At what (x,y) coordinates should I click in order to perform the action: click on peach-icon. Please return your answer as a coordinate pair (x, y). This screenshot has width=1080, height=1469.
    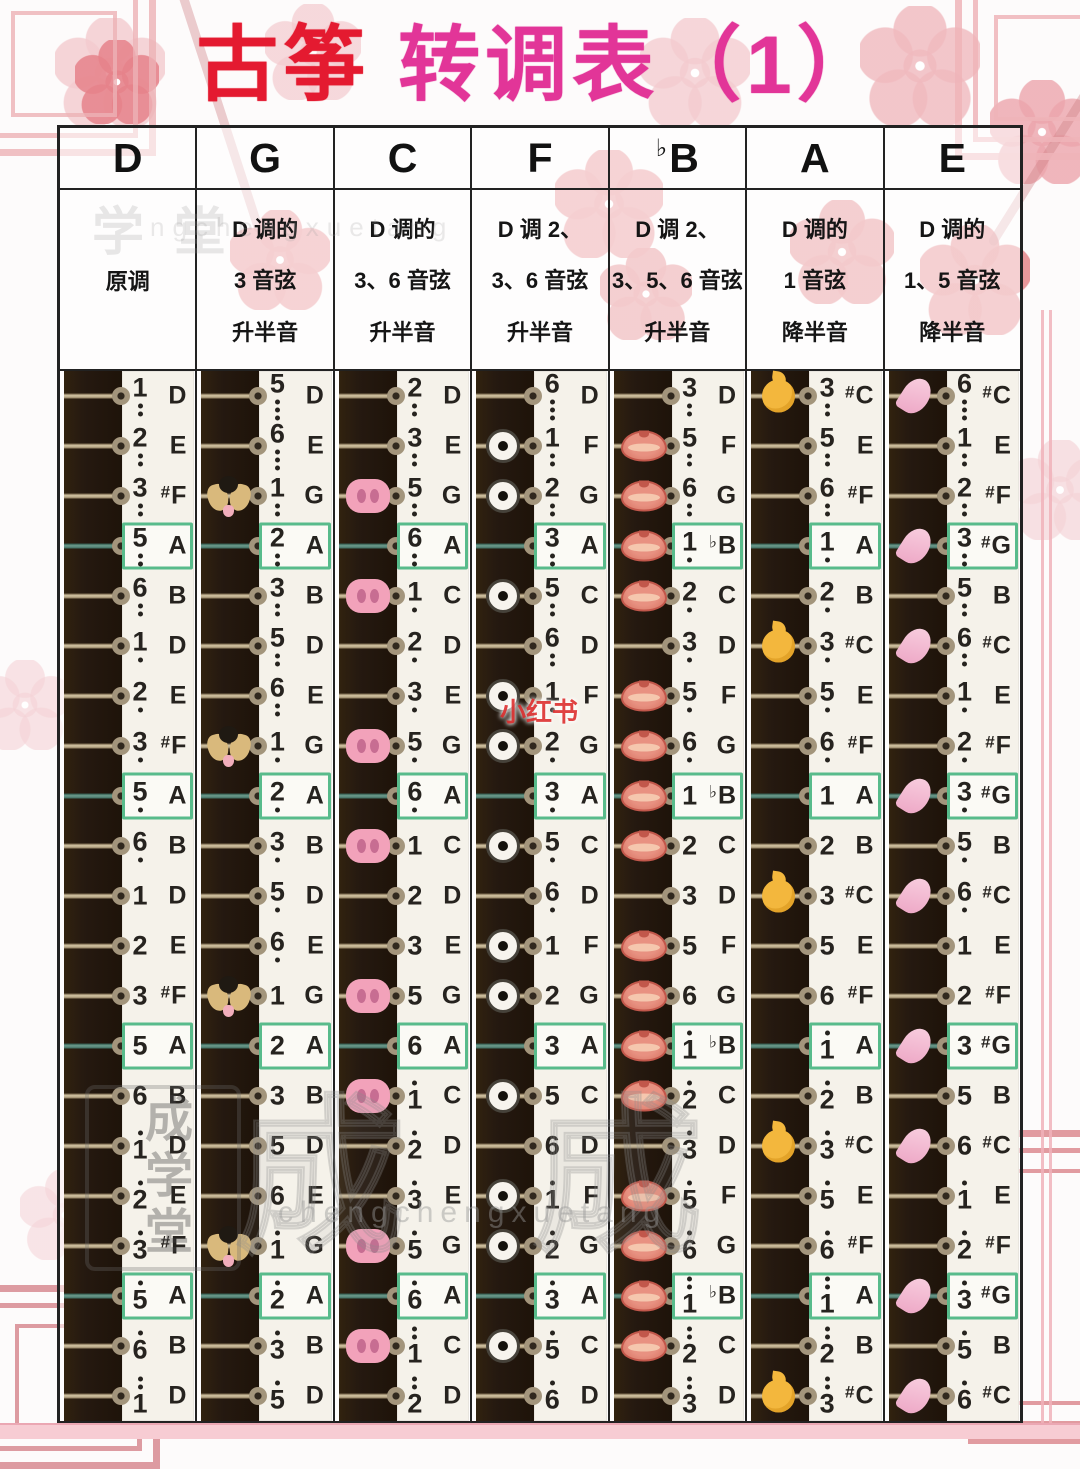
    Looking at the image, I should click on (779, 396).